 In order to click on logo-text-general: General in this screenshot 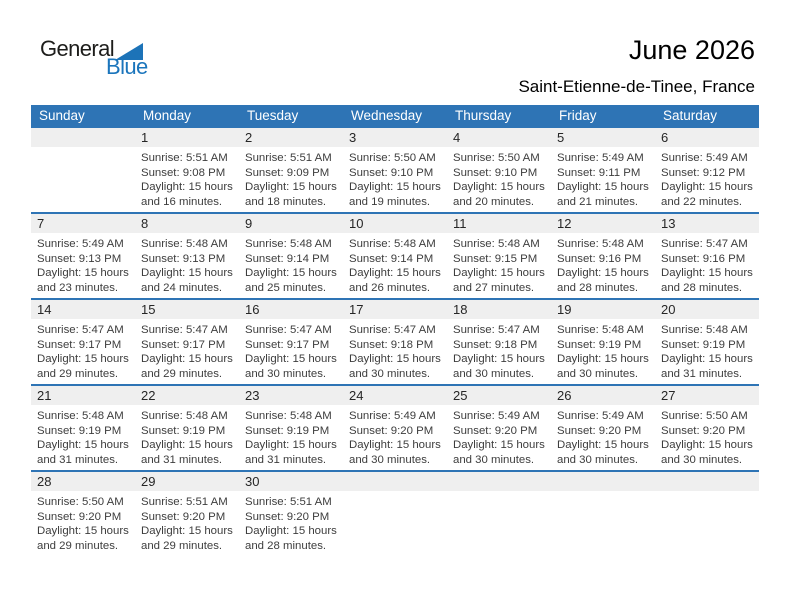, I will do `click(77, 48)`.